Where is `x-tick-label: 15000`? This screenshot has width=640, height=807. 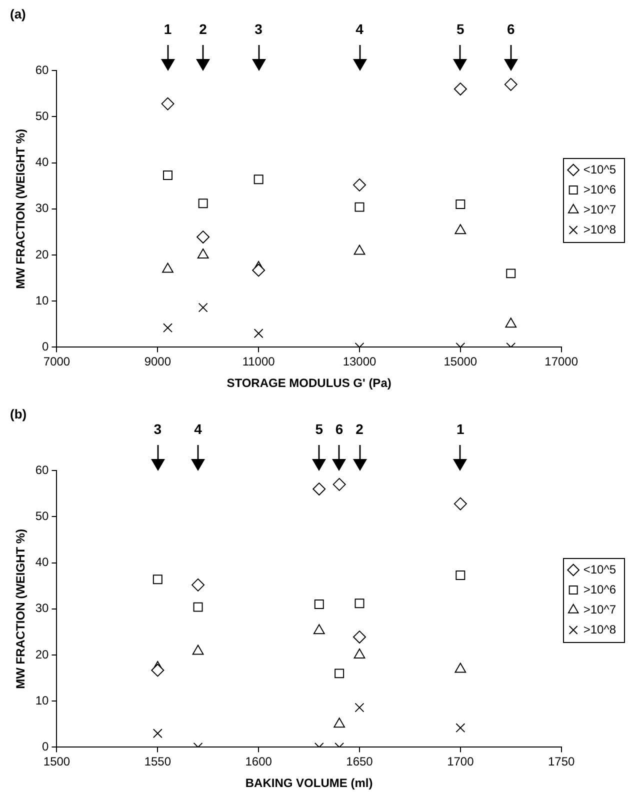
x-tick-label: 15000 is located at coordinates (461, 361).